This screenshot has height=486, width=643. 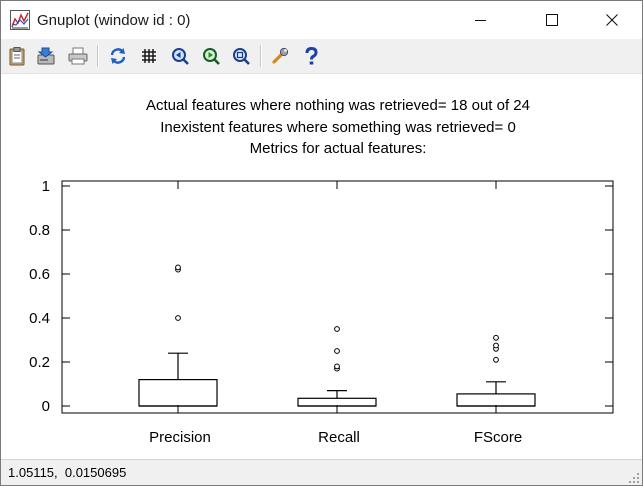 I want to click on options-button, so click(x=280, y=56).